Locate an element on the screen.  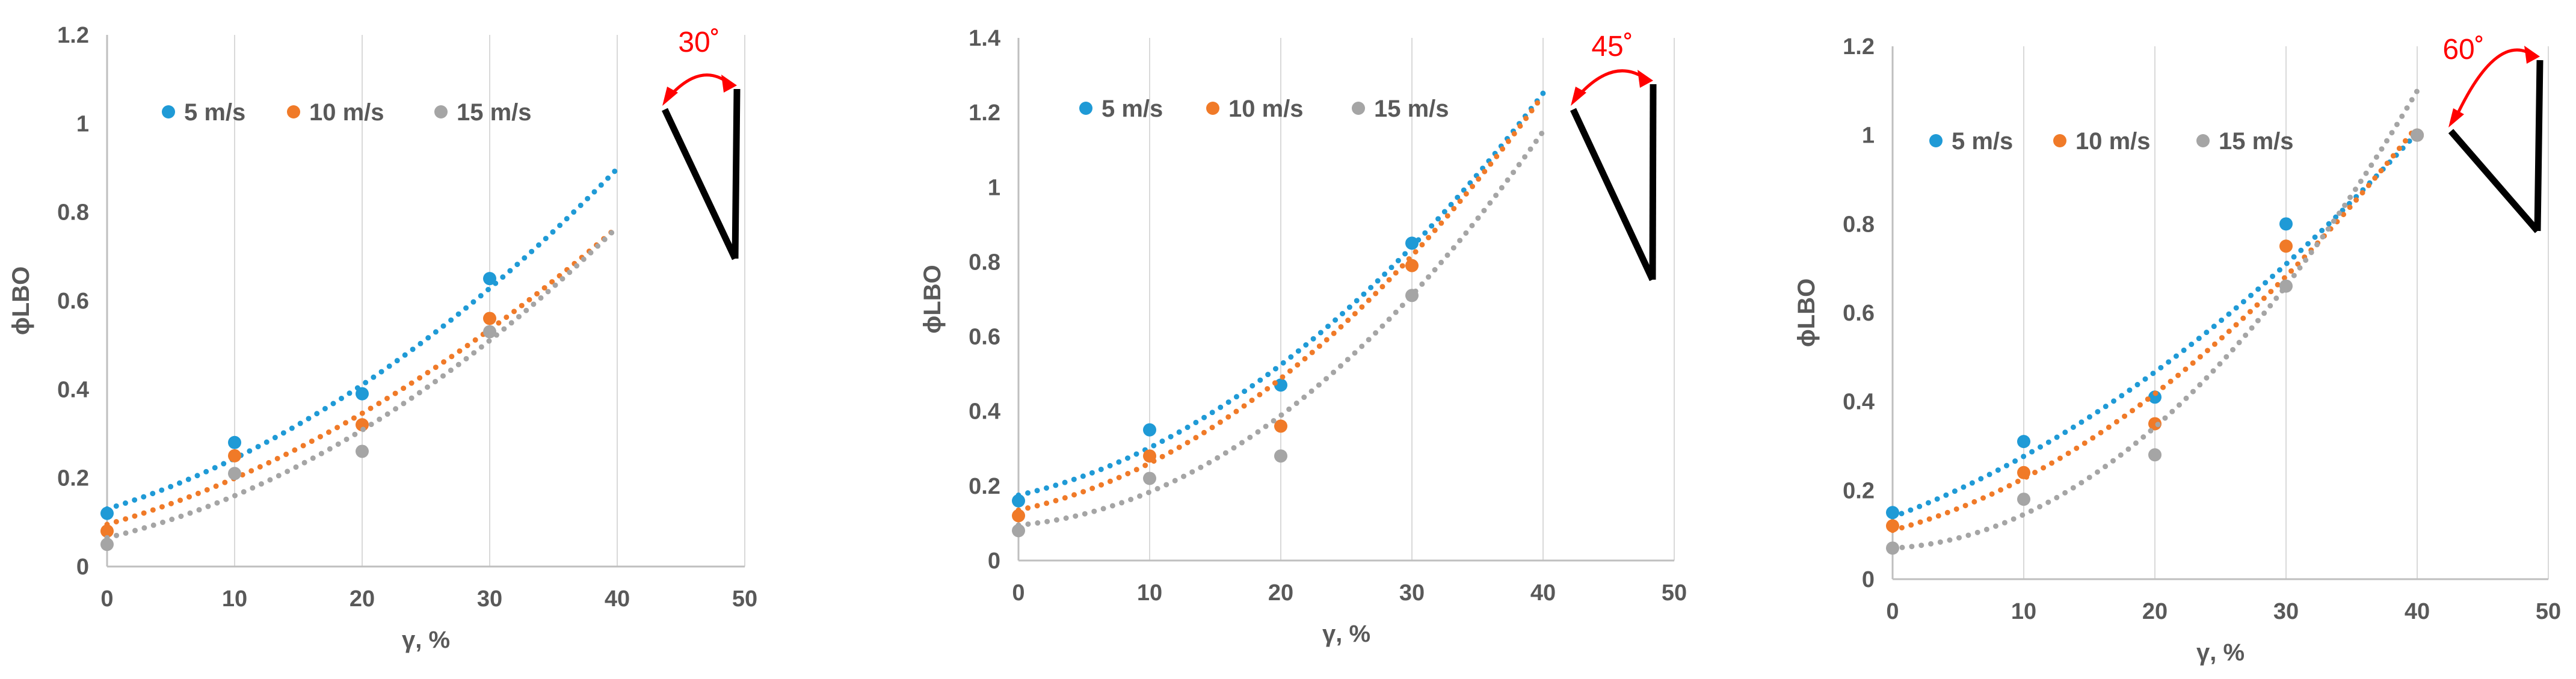
y-tick-label: 0.2 is located at coordinates (984, 487).